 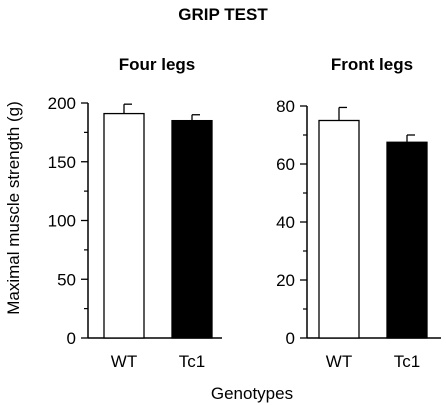 I want to click on four-legs-y-tick-label: 50, so click(x=66, y=279).